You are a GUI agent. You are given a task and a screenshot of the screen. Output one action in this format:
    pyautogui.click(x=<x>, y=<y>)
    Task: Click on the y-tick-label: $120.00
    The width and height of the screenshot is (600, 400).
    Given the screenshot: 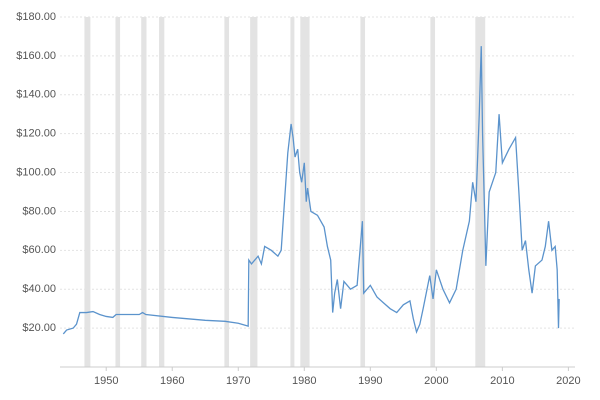 What is the action you would take?
    pyautogui.click(x=36, y=134)
    